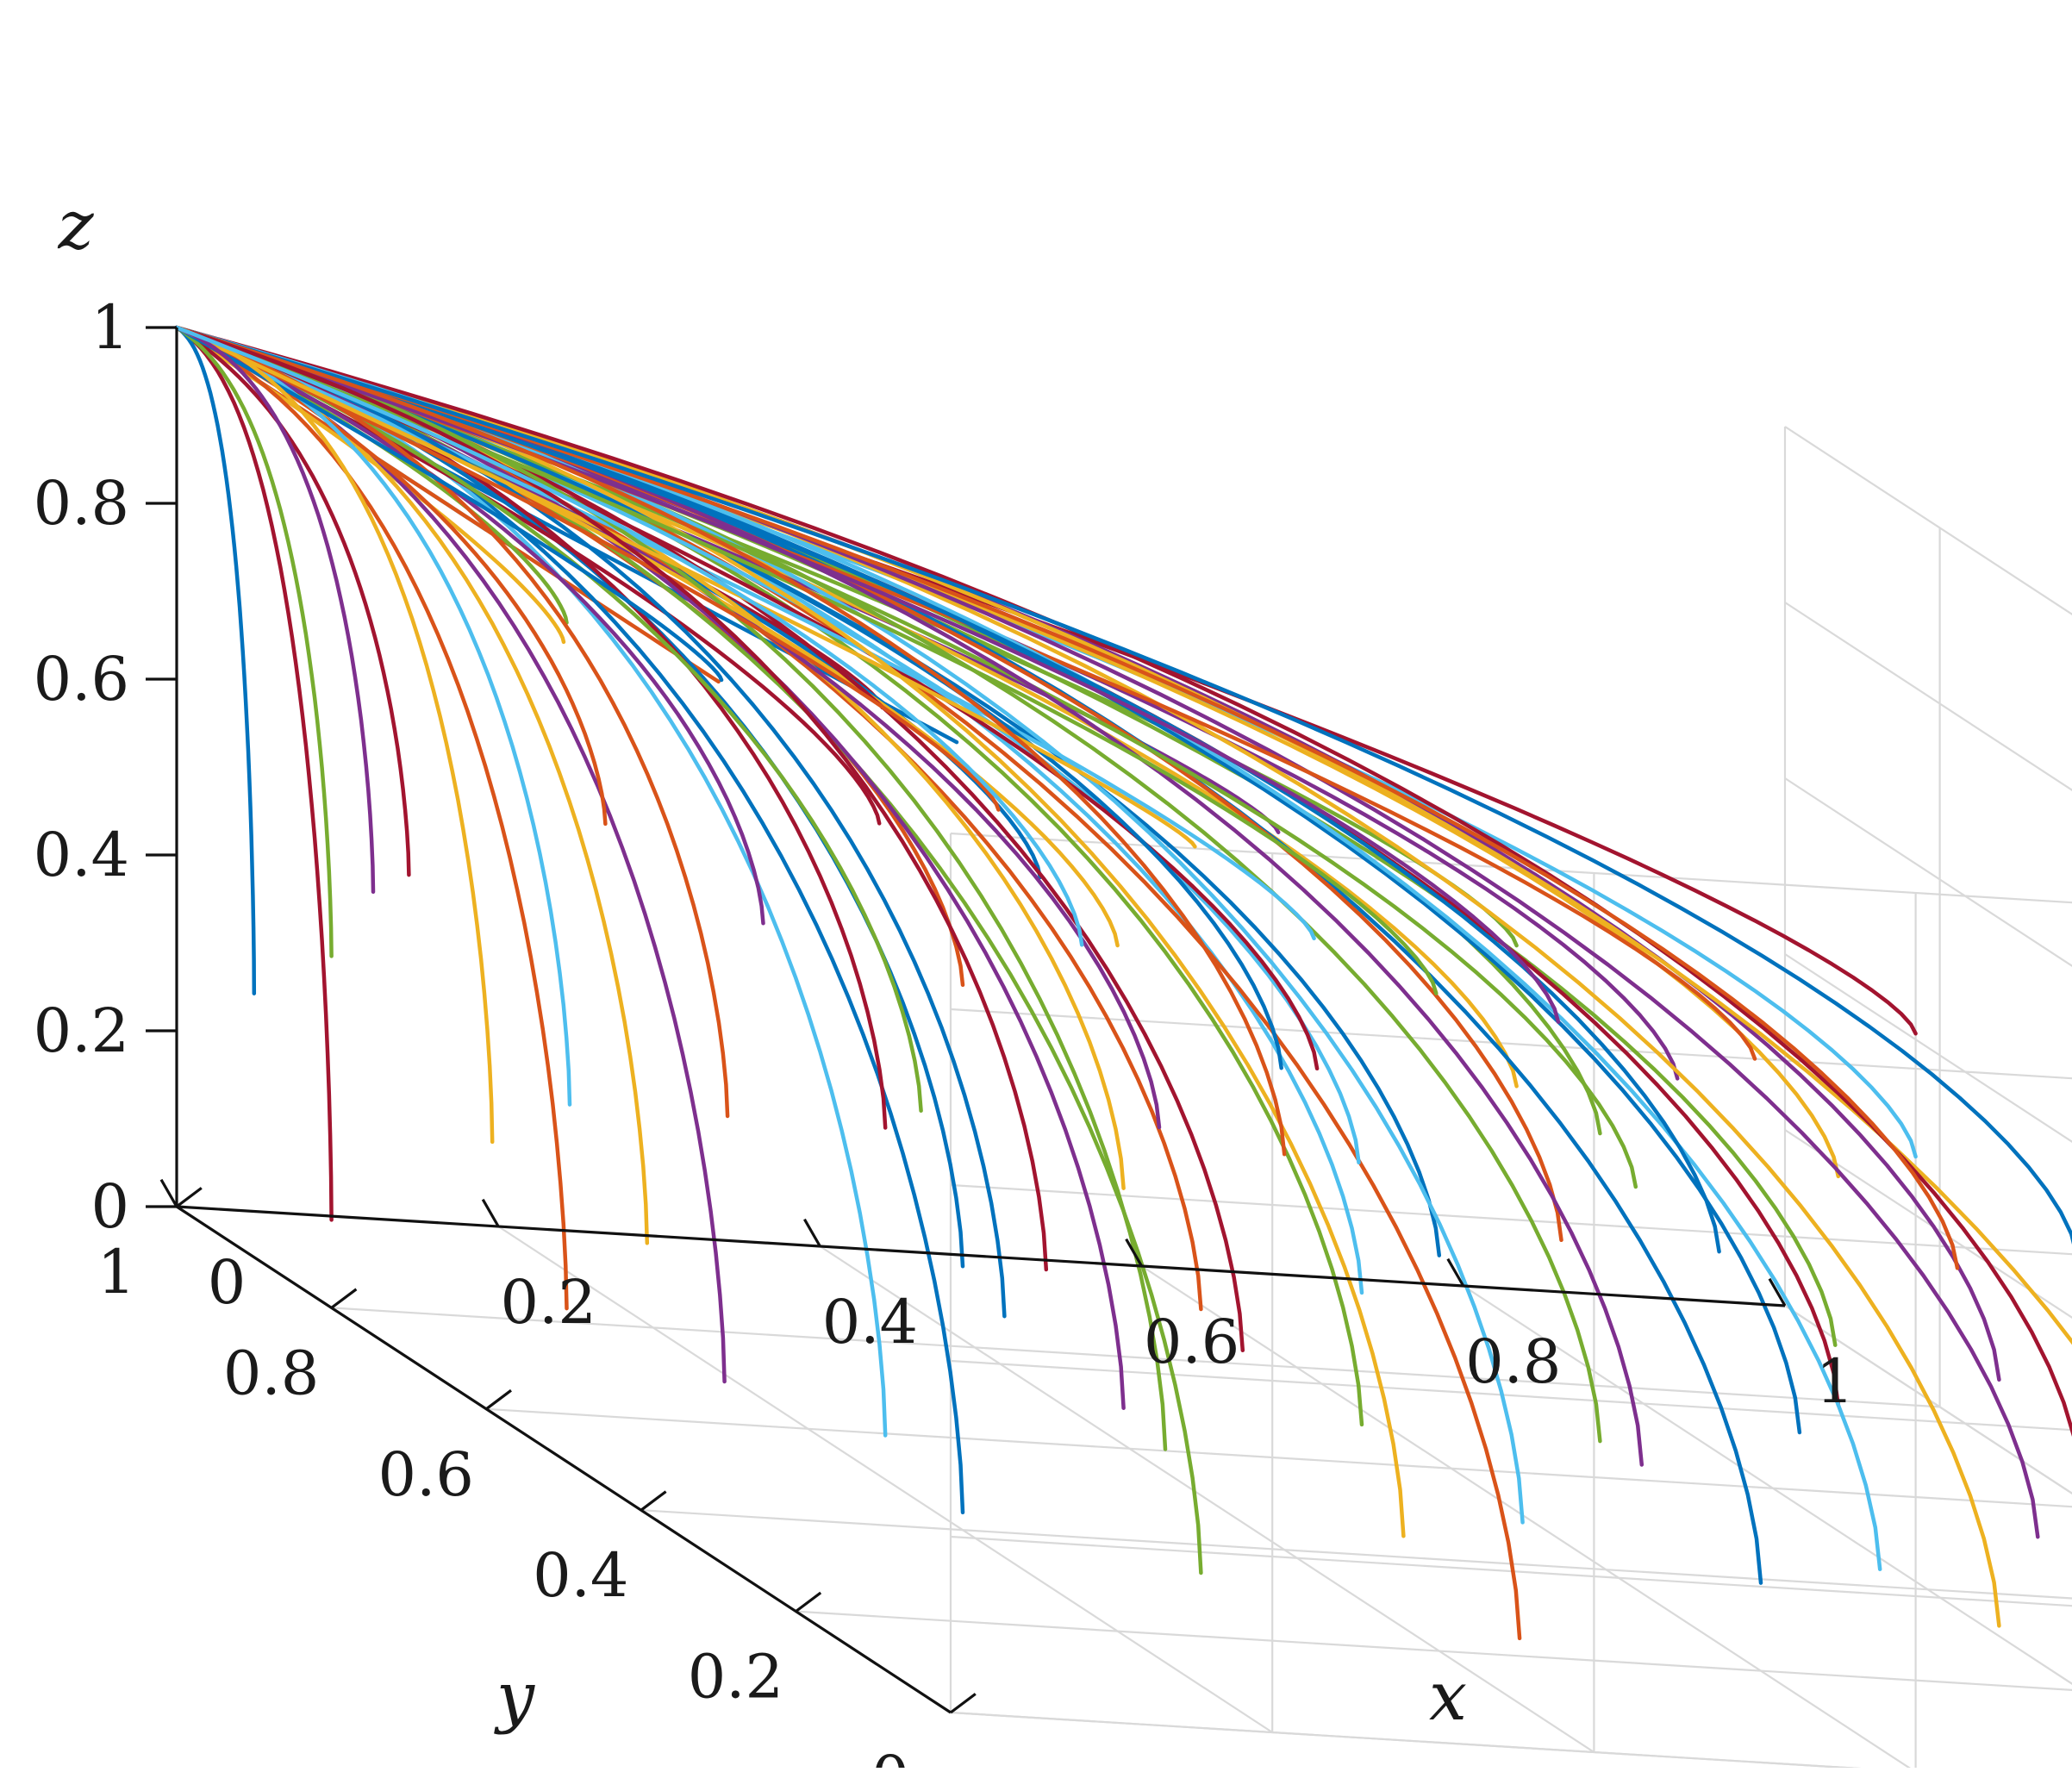 Image resolution: width=2072 pixels, height=1772 pixels. I want to click on z-tick-label: 0.8, so click(81, 504).